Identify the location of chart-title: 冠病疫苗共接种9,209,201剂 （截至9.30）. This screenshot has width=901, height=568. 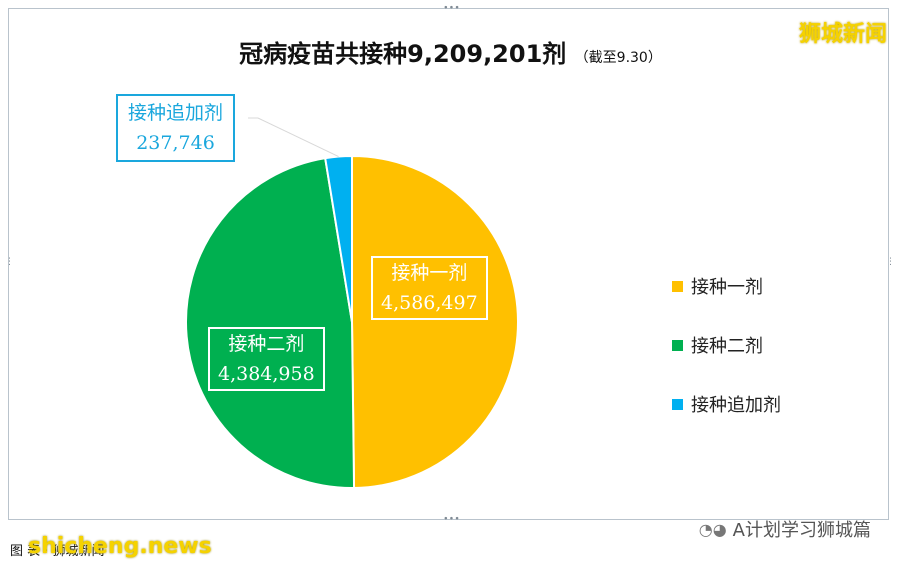
(450, 51).